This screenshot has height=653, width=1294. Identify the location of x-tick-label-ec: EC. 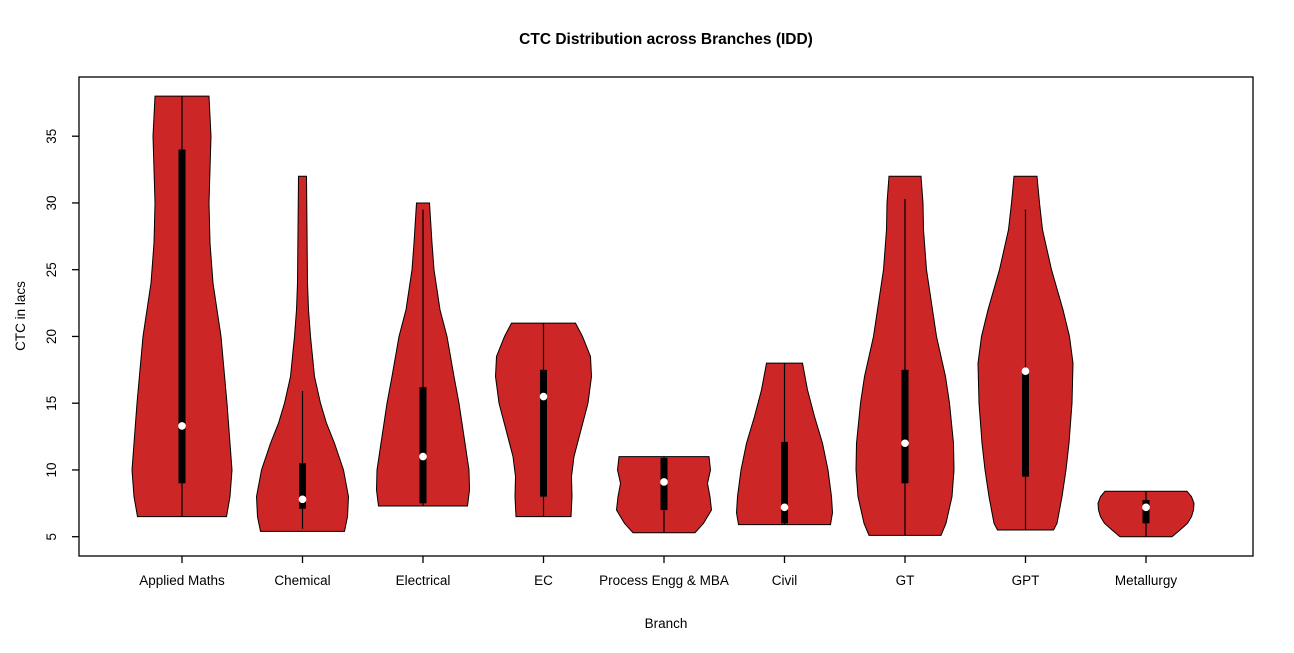
(543, 580).